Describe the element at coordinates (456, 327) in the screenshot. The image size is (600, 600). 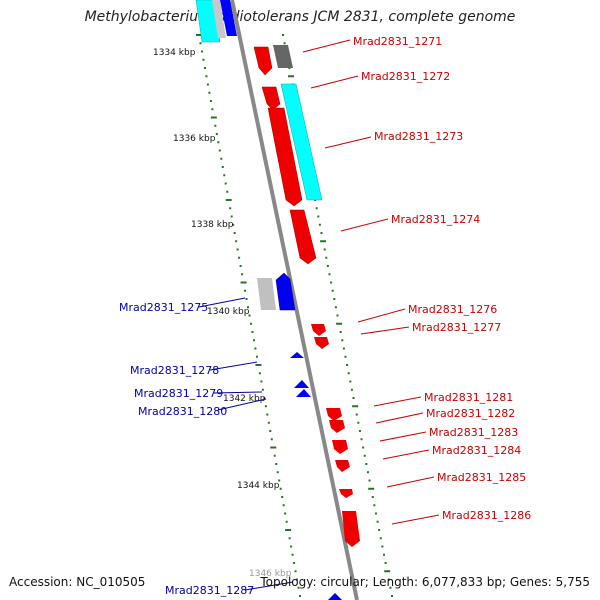
I see `label-mrad2831-1277: Mrad2831_1277` at that location.